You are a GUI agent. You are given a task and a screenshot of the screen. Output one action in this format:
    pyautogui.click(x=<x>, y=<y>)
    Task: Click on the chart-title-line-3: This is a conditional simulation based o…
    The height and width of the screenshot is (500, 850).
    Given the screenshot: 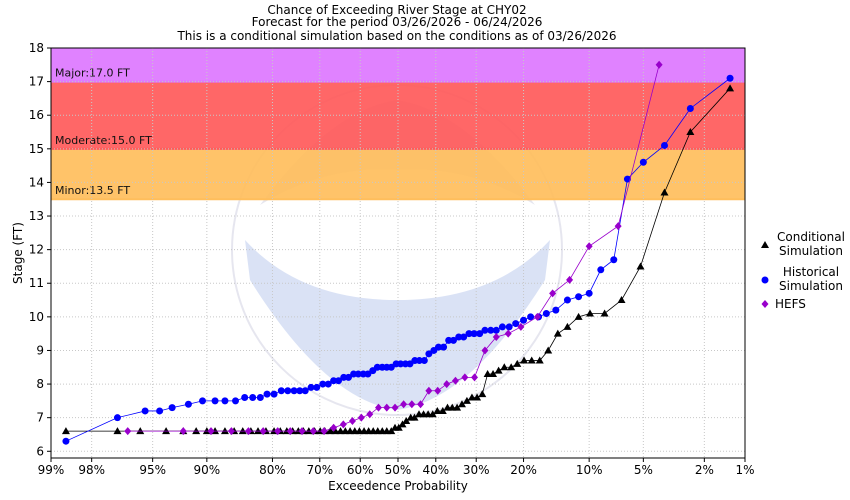 What is the action you would take?
    pyautogui.click(x=396, y=36)
    